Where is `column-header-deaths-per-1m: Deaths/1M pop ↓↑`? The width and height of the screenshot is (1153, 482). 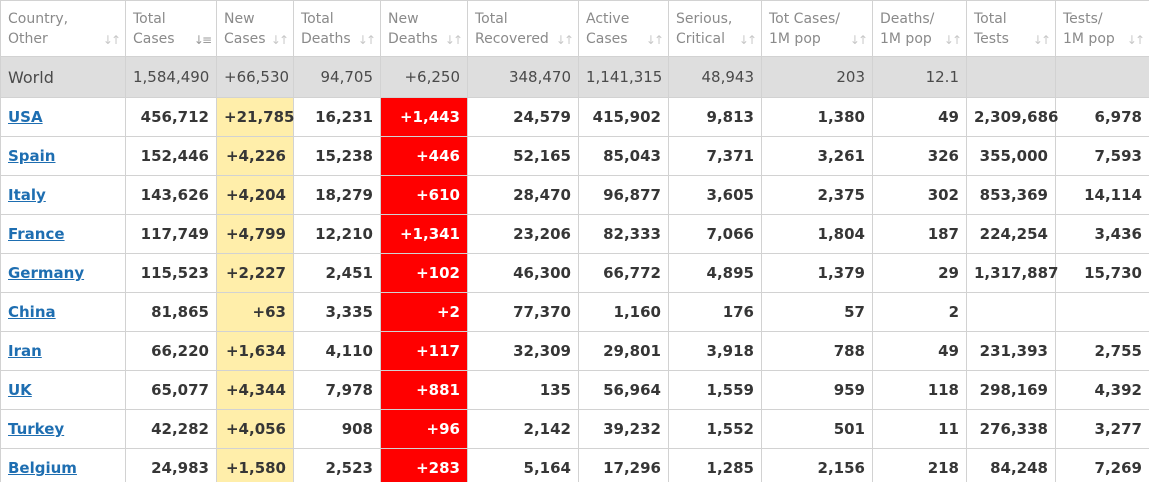
column-header-deaths-per-1m: Deaths/1M pop ↓↑ is located at coordinates (919, 28).